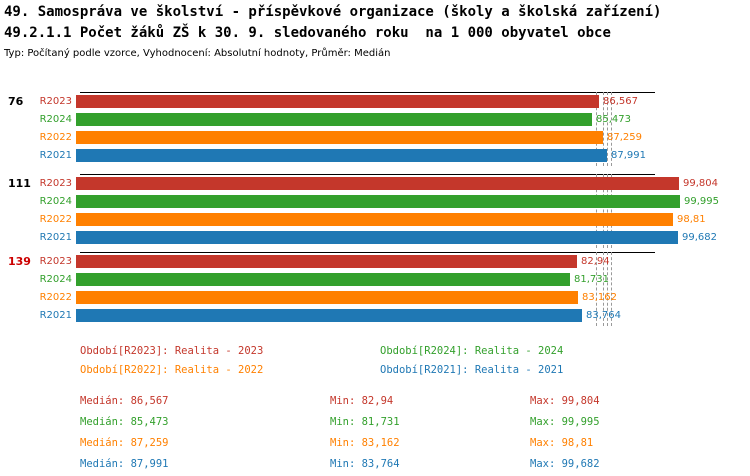 This screenshot has height=476, width=750. I want to click on stats-row: Medián: 85,473 Min: 81,731 Max: 99,995, so click(375, 423).